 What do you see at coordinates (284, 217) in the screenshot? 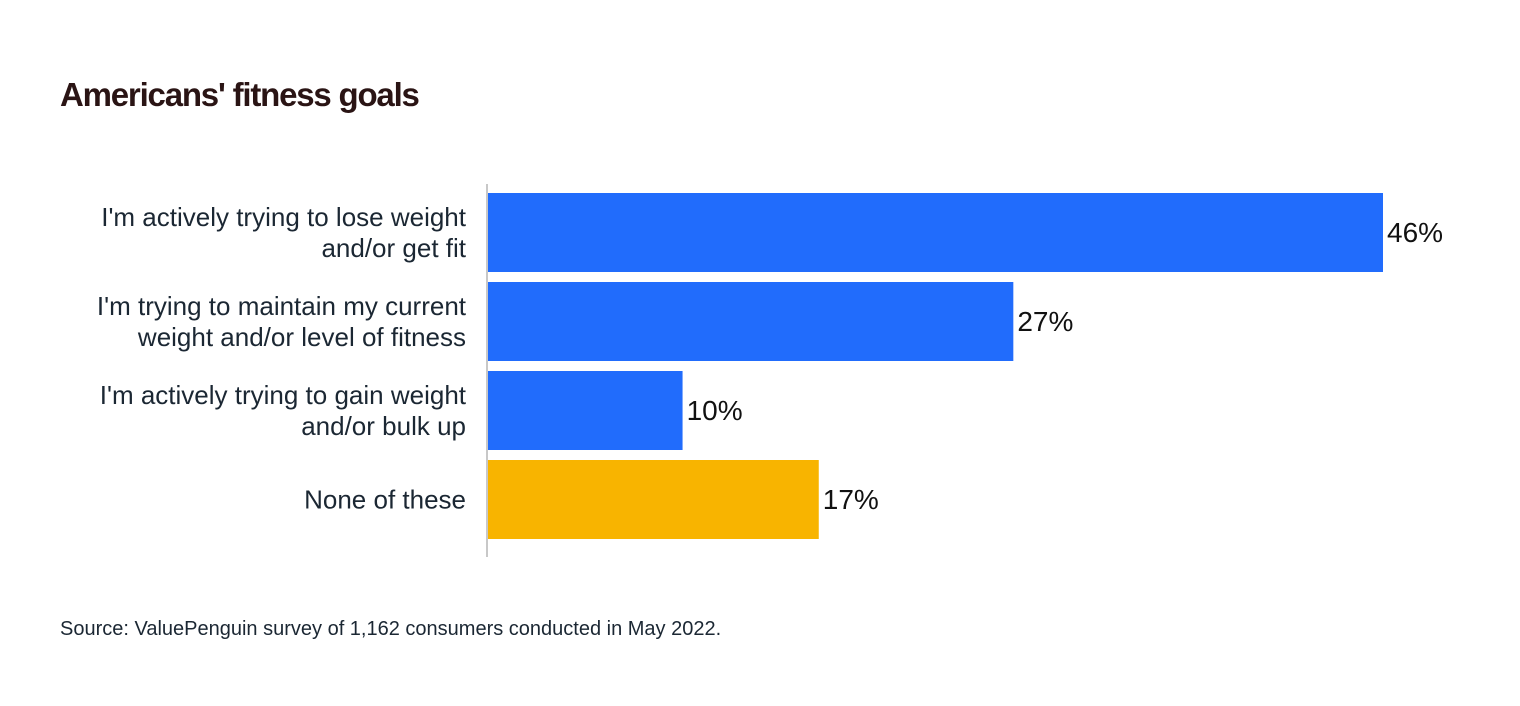
I see `category-label-1-line-1: I'm actively trying to lose weight` at bounding box center [284, 217].